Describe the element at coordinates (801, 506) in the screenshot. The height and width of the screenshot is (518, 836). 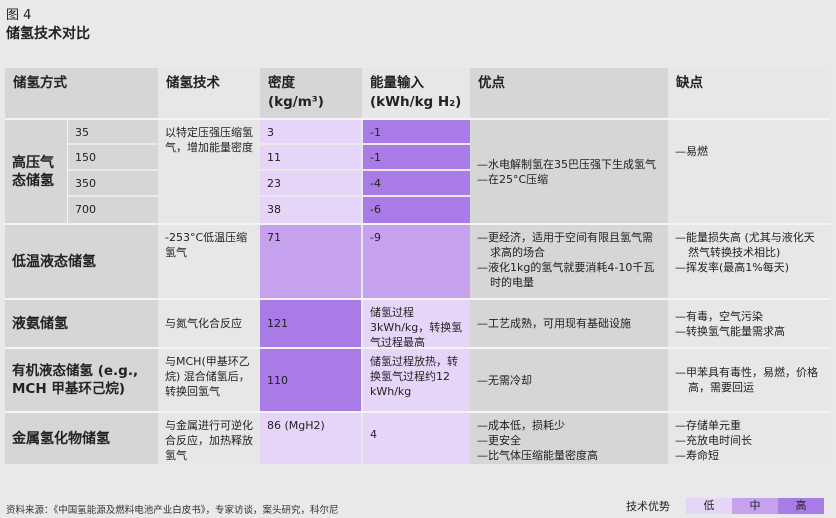
I see `legend-high: 高` at that location.